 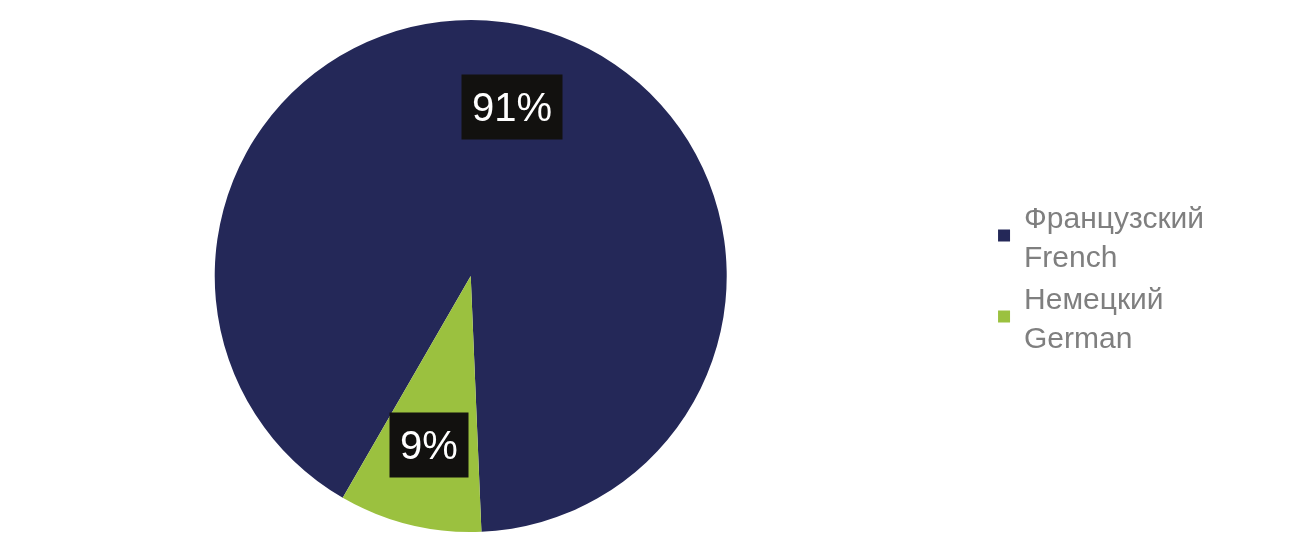 What do you see at coordinates (1114, 236) in the screenshot?
I see `legend-label: Французский French` at bounding box center [1114, 236].